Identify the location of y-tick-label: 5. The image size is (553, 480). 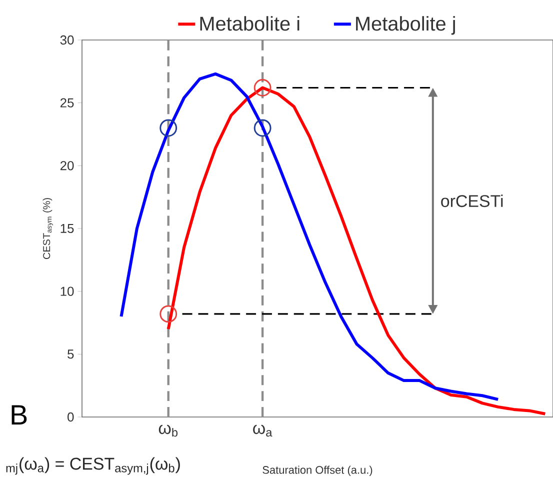
(71, 354).